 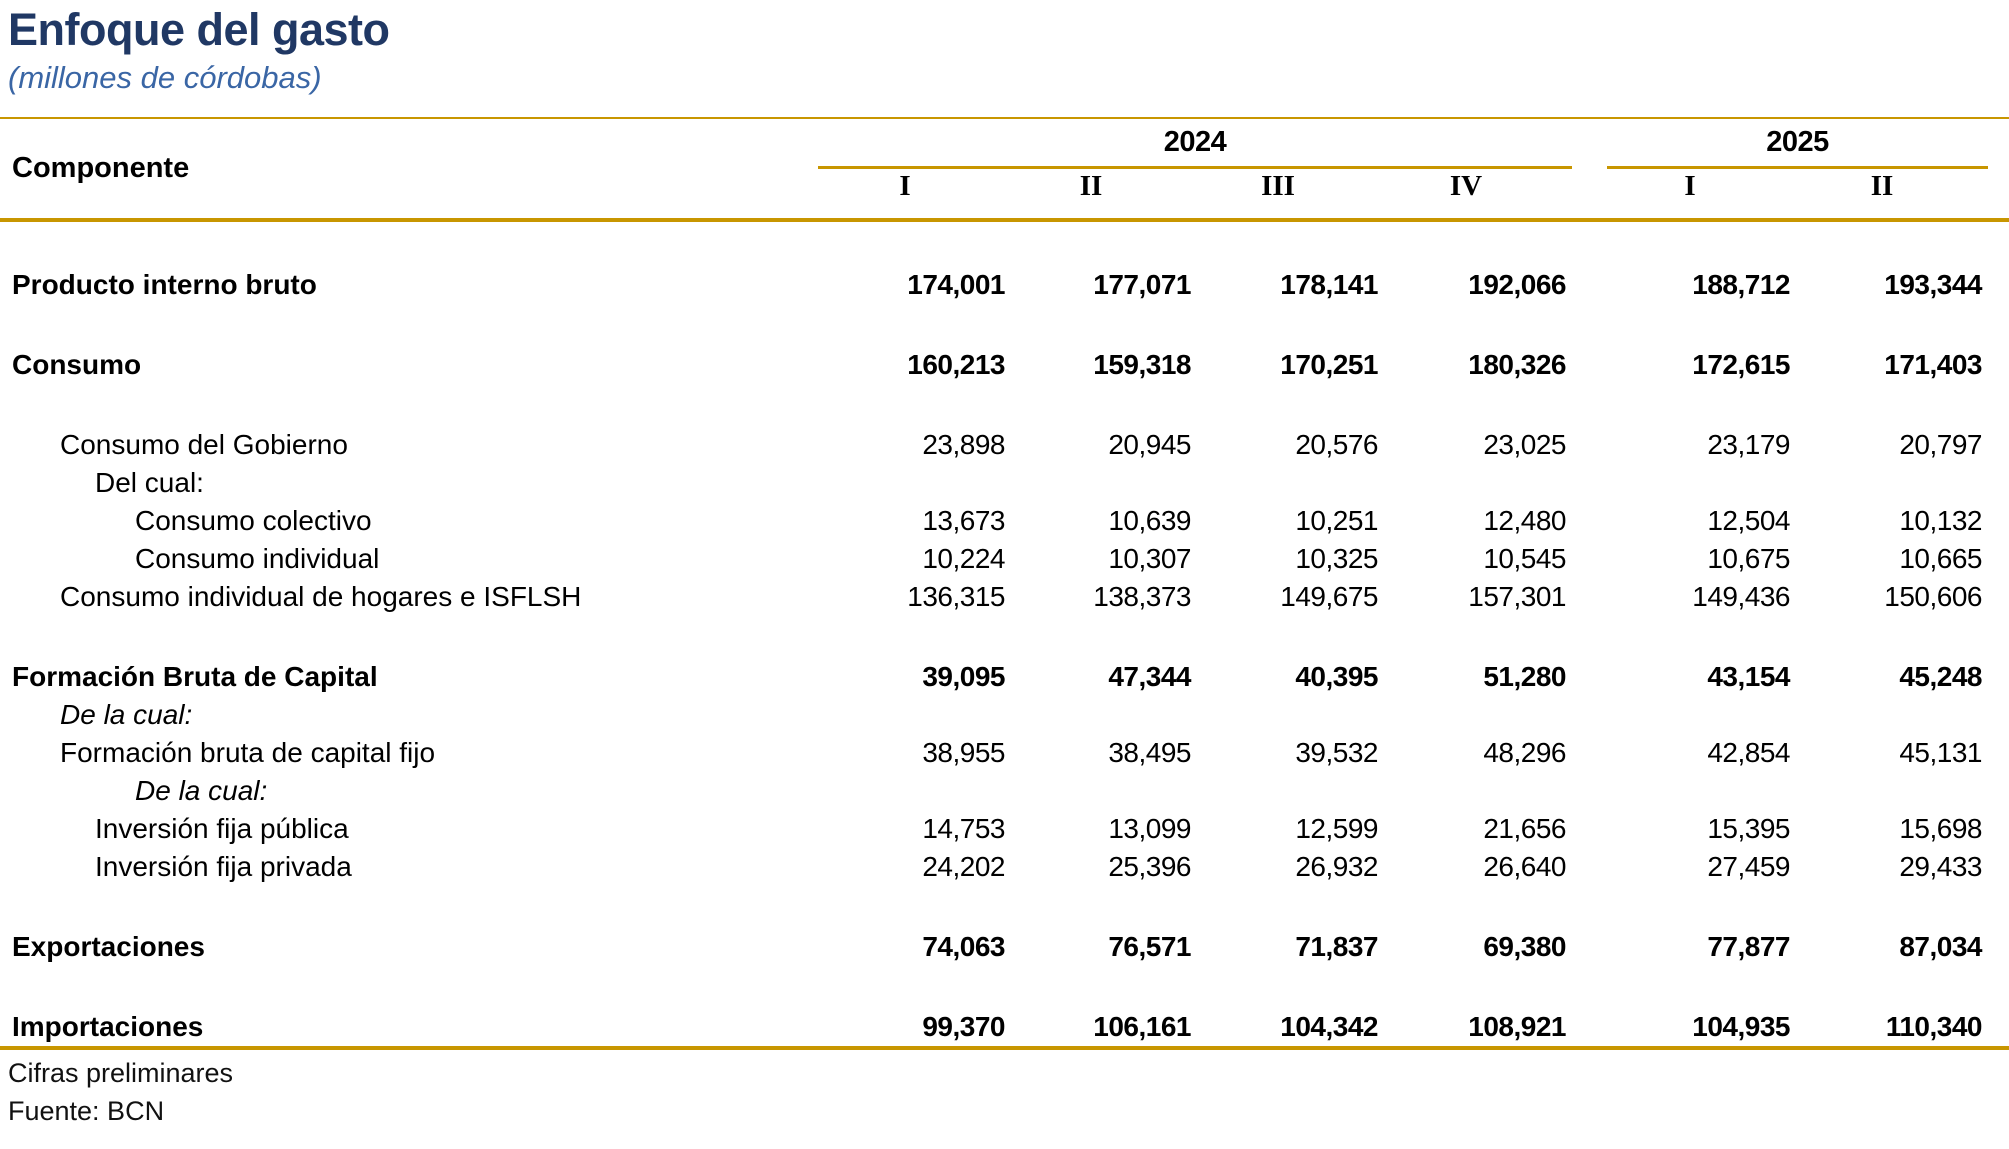 What do you see at coordinates (1336, 866) in the screenshot?
I see `row-value: 26,932` at bounding box center [1336, 866].